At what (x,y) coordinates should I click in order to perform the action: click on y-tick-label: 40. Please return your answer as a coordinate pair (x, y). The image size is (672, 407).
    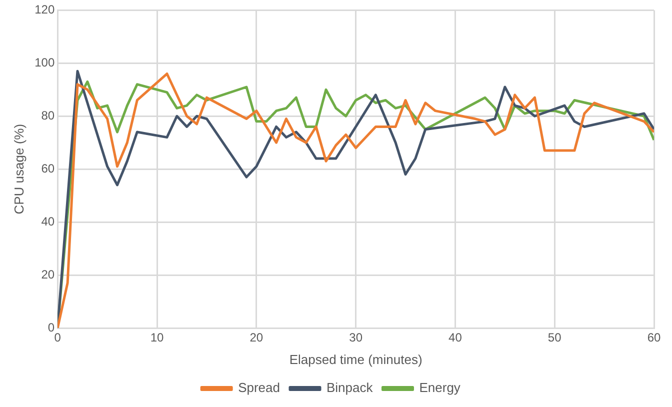
    Looking at the image, I should click on (48, 221).